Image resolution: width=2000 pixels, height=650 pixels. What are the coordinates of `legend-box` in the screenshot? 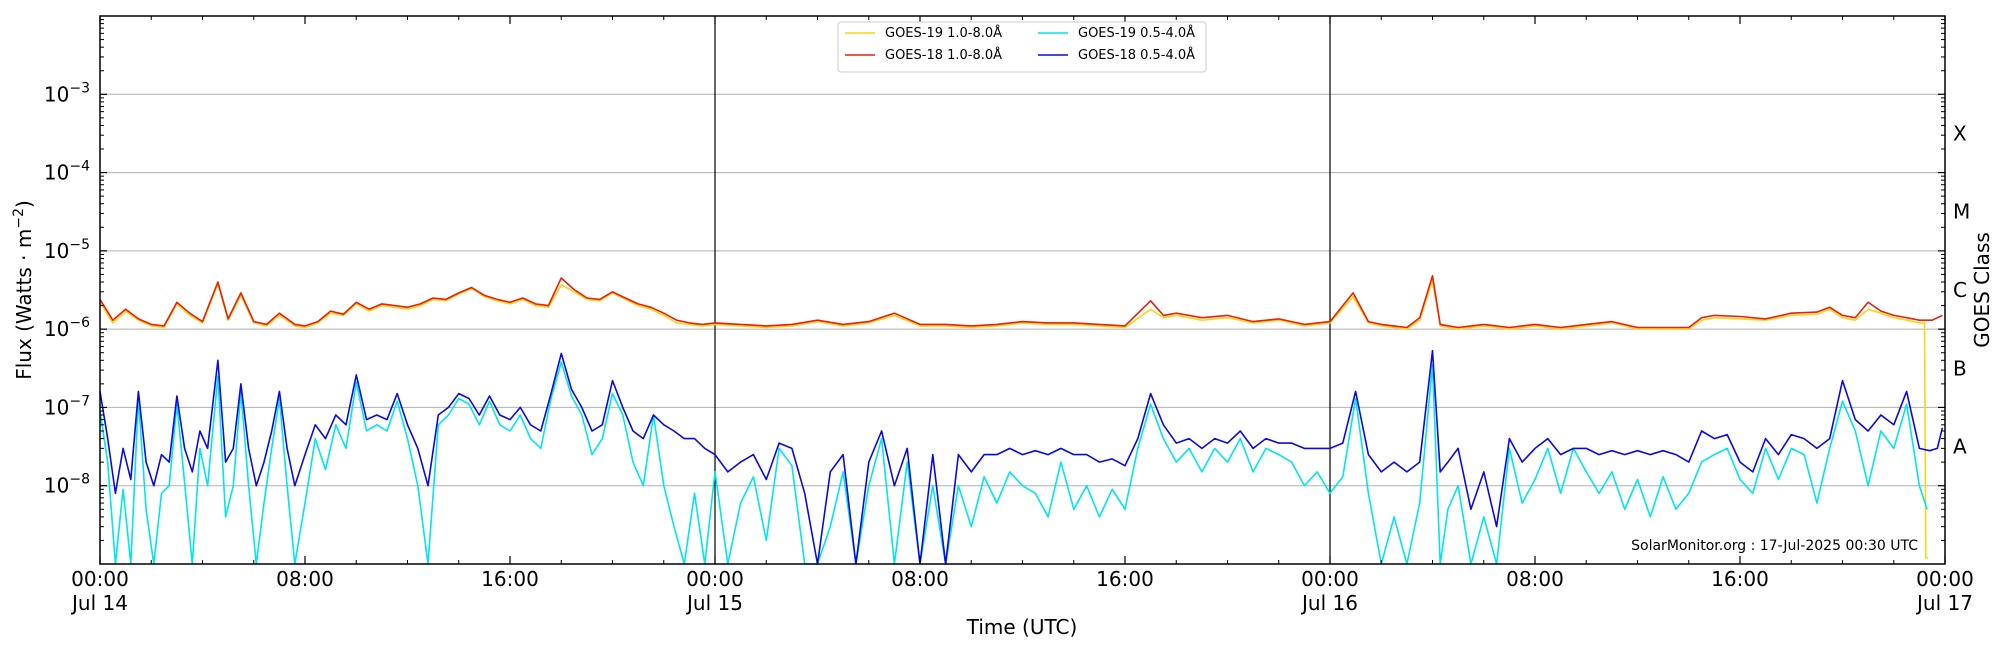 It's located at (1022, 47).